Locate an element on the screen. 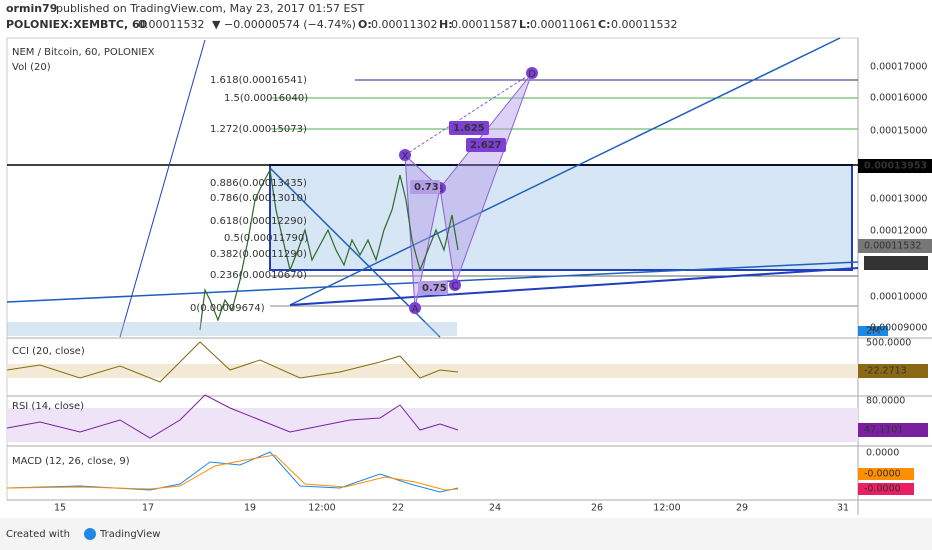 This screenshot has height=550, width=932. ratio-label: 0.75 is located at coordinates (434, 288).